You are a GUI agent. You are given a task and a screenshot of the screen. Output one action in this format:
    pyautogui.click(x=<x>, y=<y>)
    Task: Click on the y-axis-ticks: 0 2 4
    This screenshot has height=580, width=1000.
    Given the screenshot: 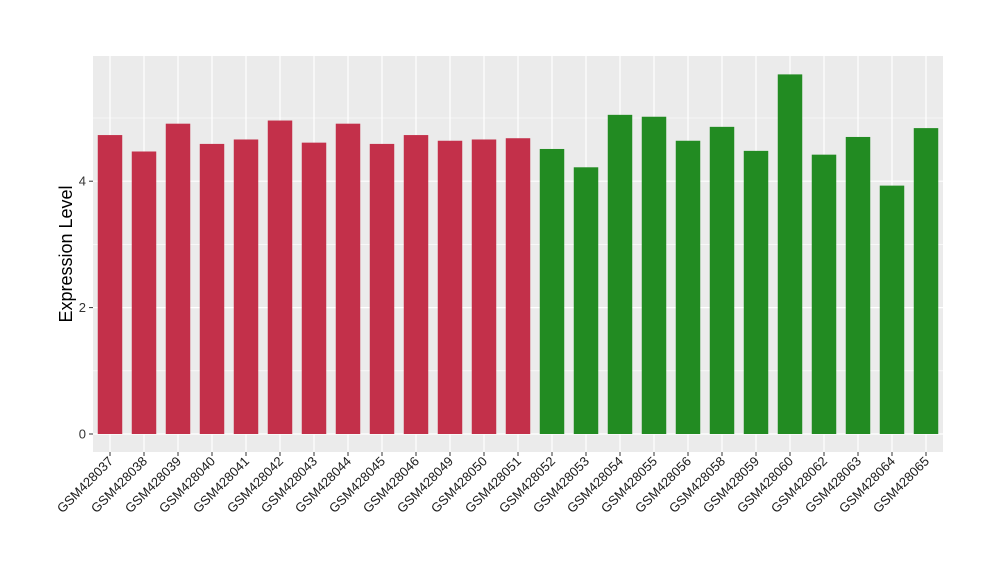 What is the action you would take?
    pyautogui.click(x=86, y=308)
    